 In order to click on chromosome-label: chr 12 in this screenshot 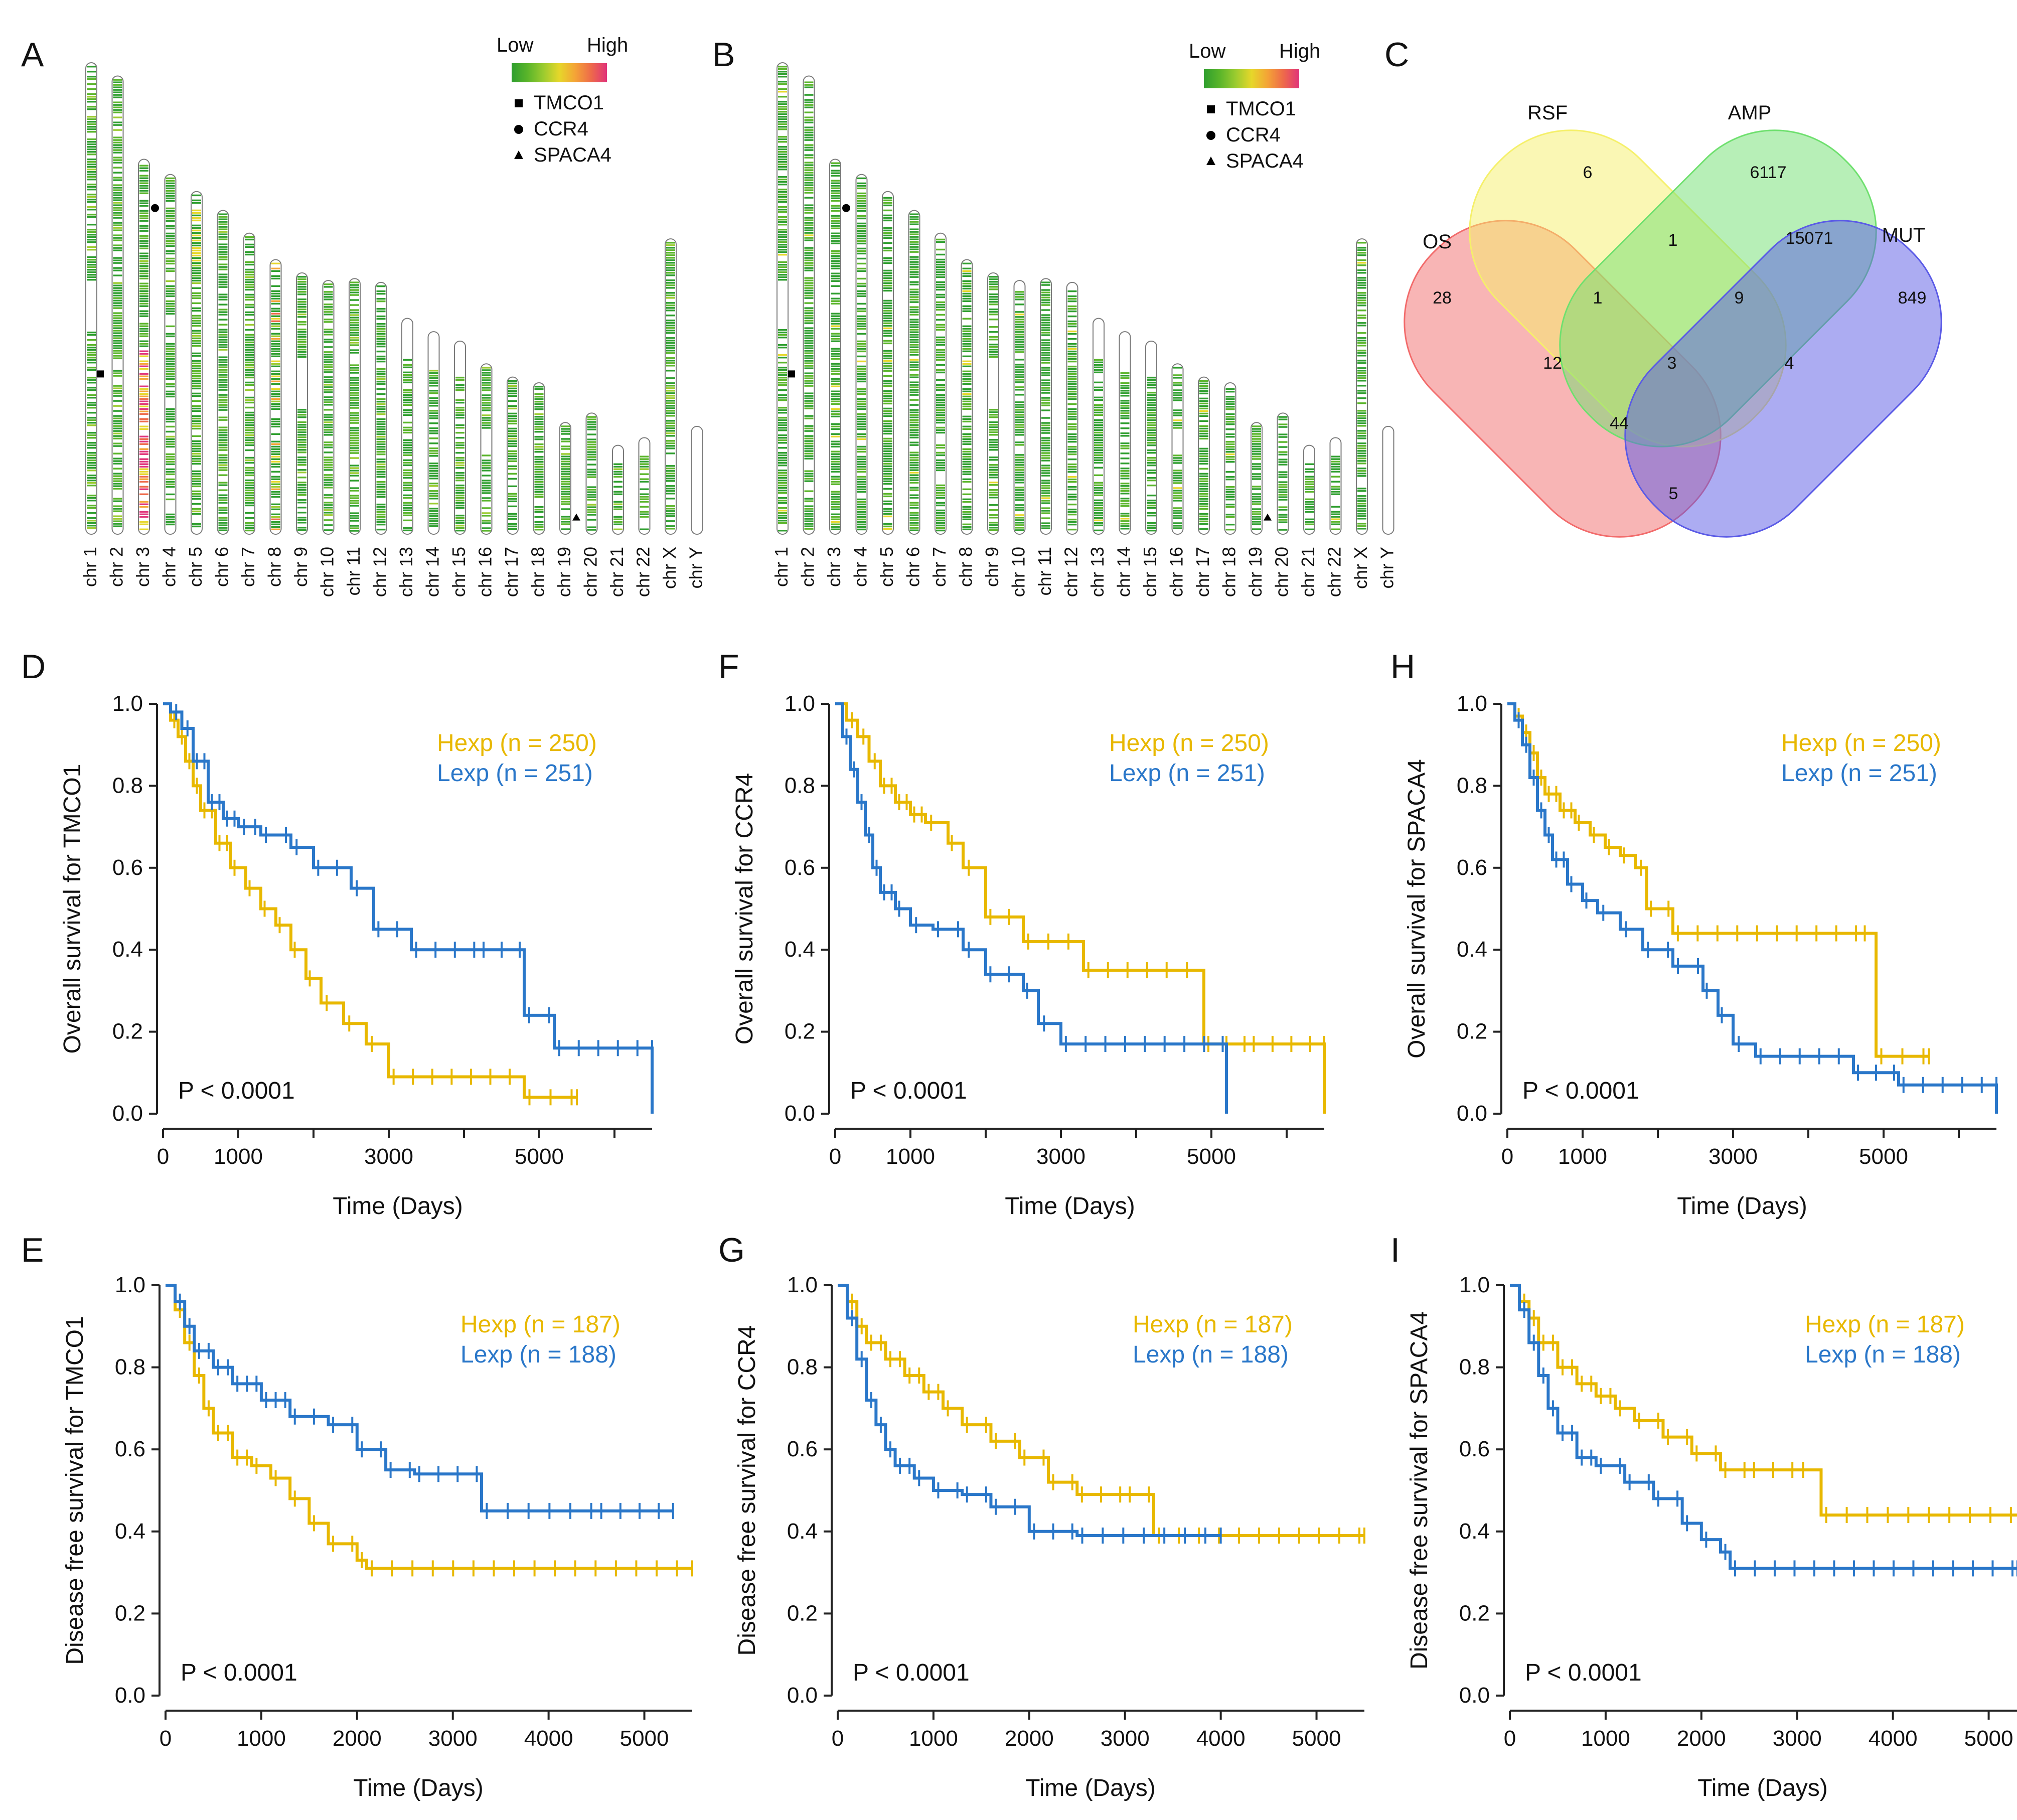, I will do `click(1071, 572)`.